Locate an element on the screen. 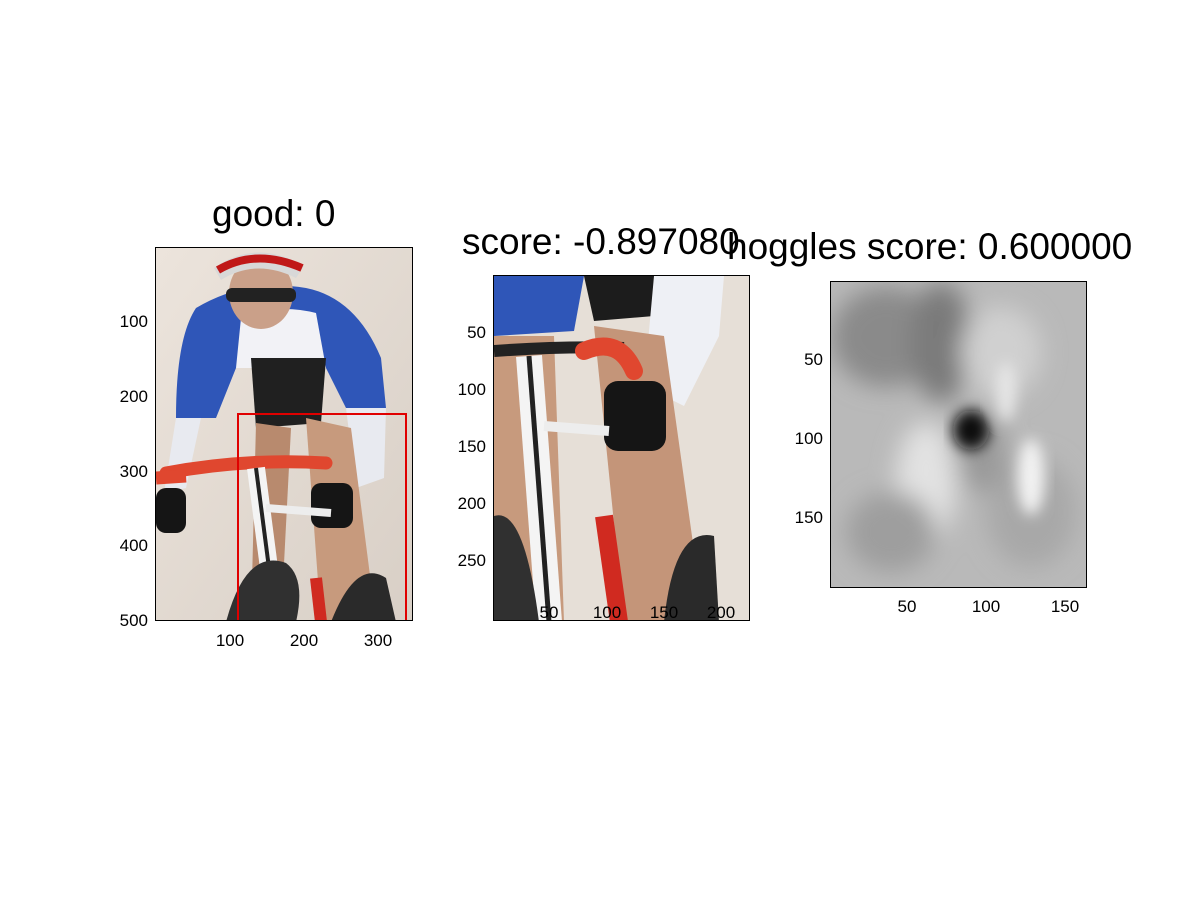  panel2-xtick: 50 is located at coordinates (549, 612).